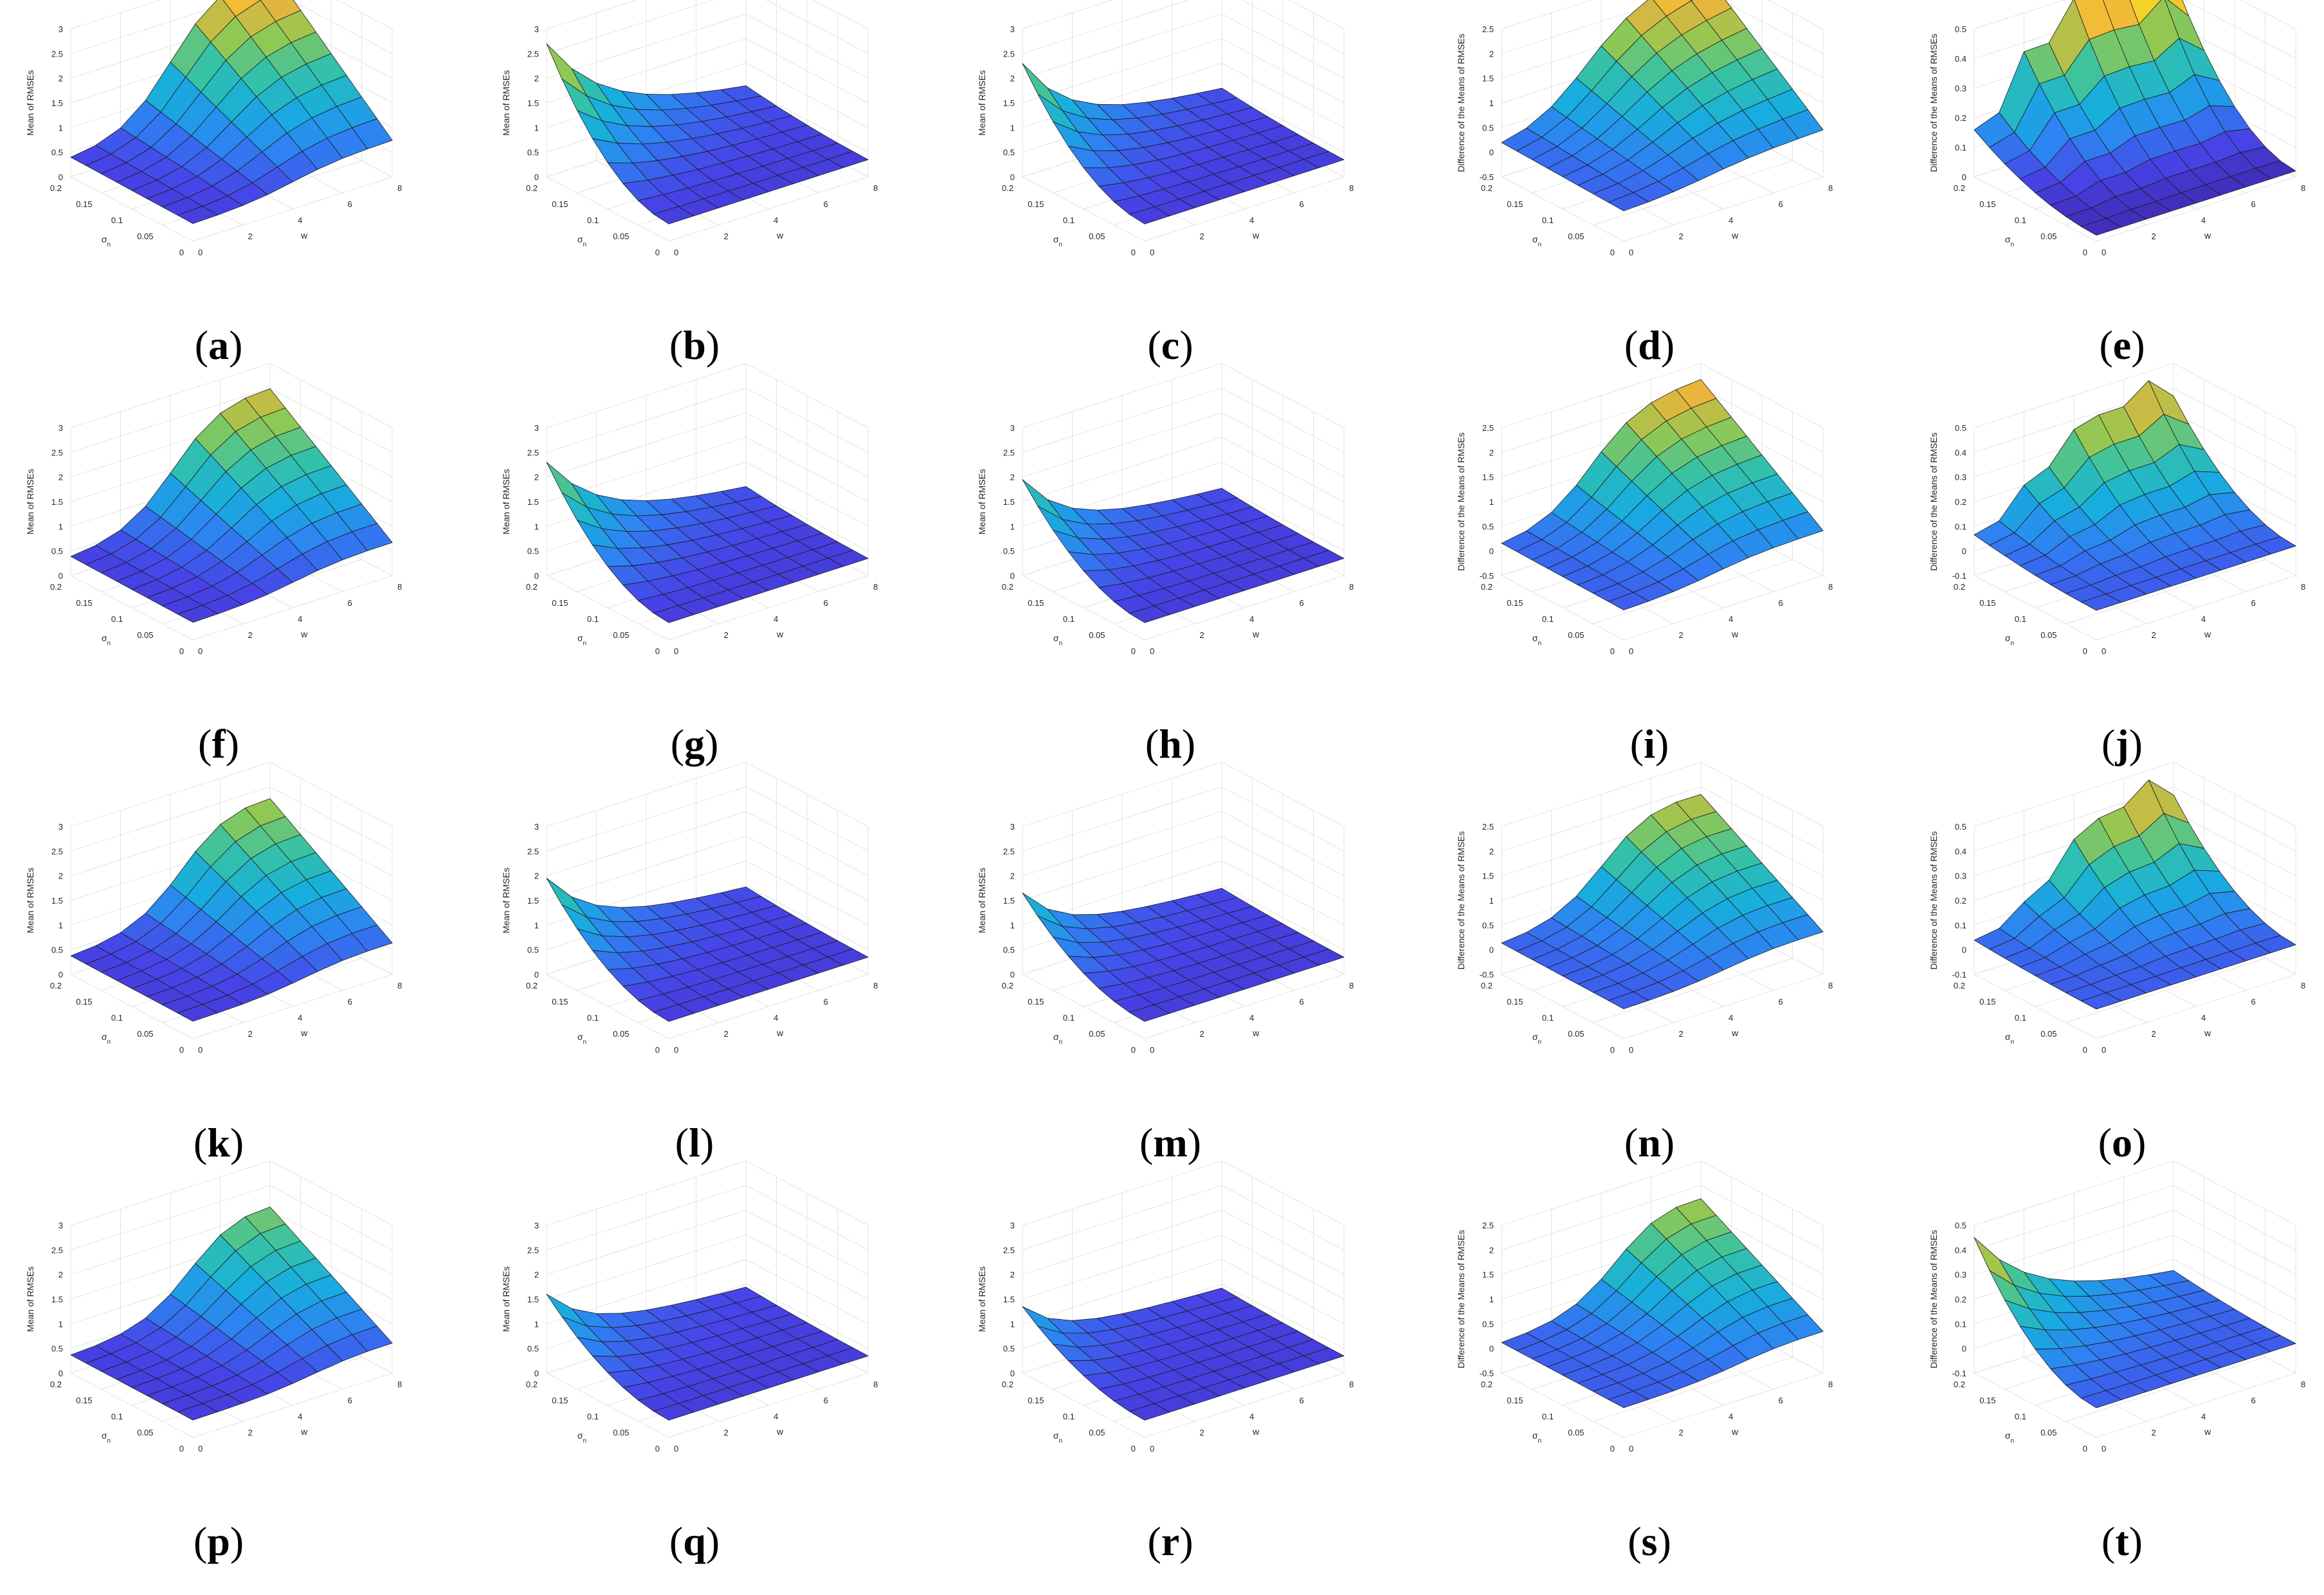  Describe the element at coordinates (1170, 345) in the screenshot. I see `subfigure-caption-c: (c)` at that location.